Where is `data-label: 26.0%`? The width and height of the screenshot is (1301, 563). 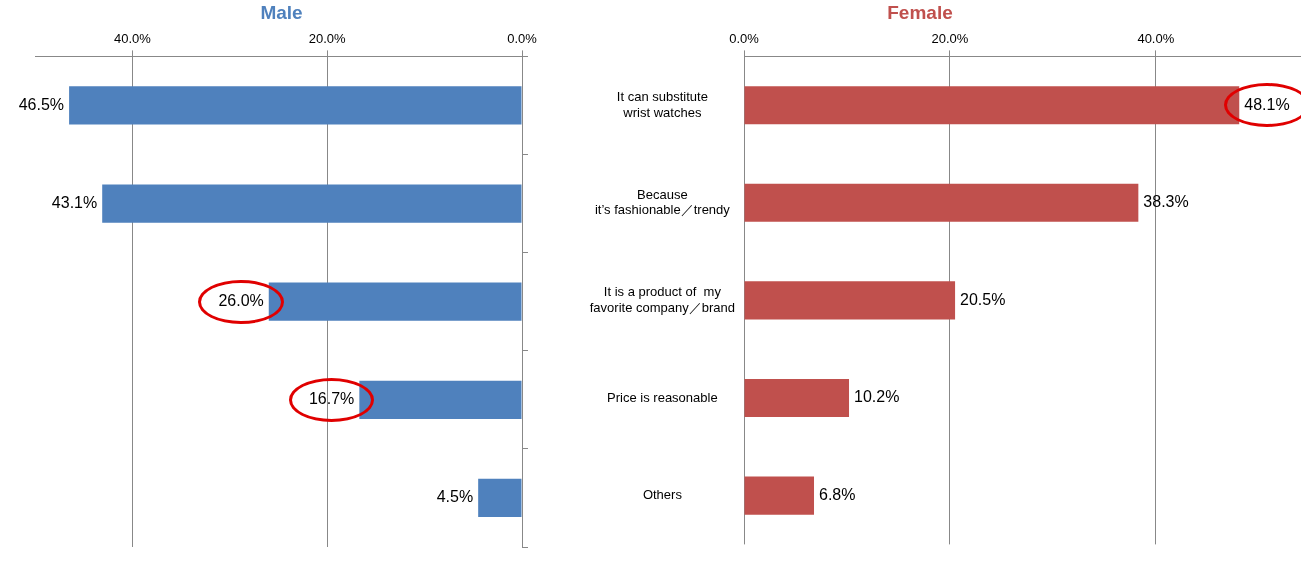 data-label: 26.0% is located at coordinates (241, 301).